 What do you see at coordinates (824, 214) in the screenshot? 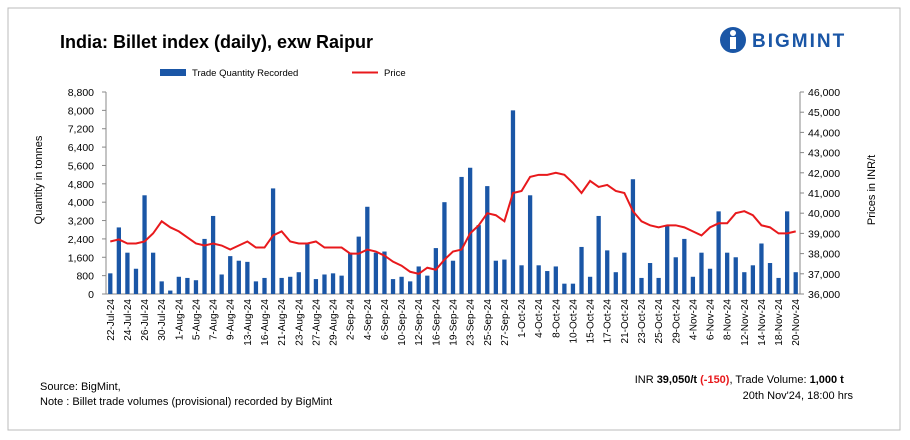
I see `y2-tick-label: 40,000` at bounding box center [824, 214].